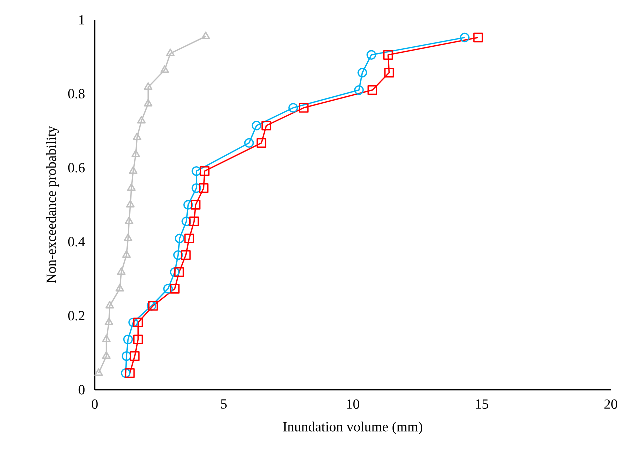 The width and height of the screenshot is (629, 468). What do you see at coordinates (224, 404) in the screenshot?
I see `x-tick-label: 5` at bounding box center [224, 404].